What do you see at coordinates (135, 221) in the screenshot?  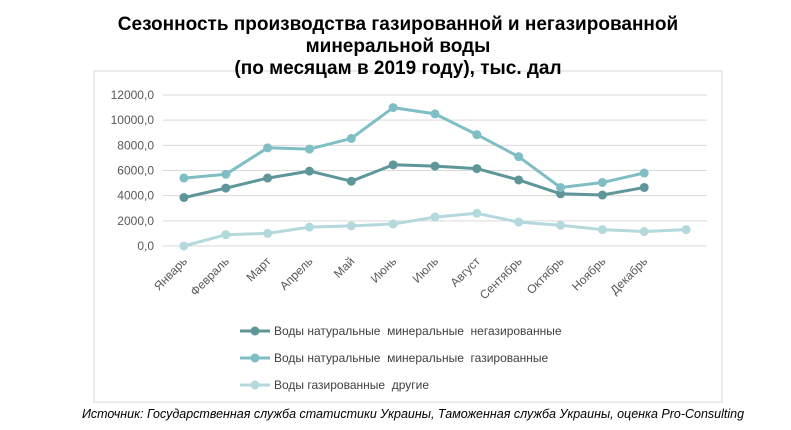 I see `y-tick-label: 2000,0` at bounding box center [135, 221].